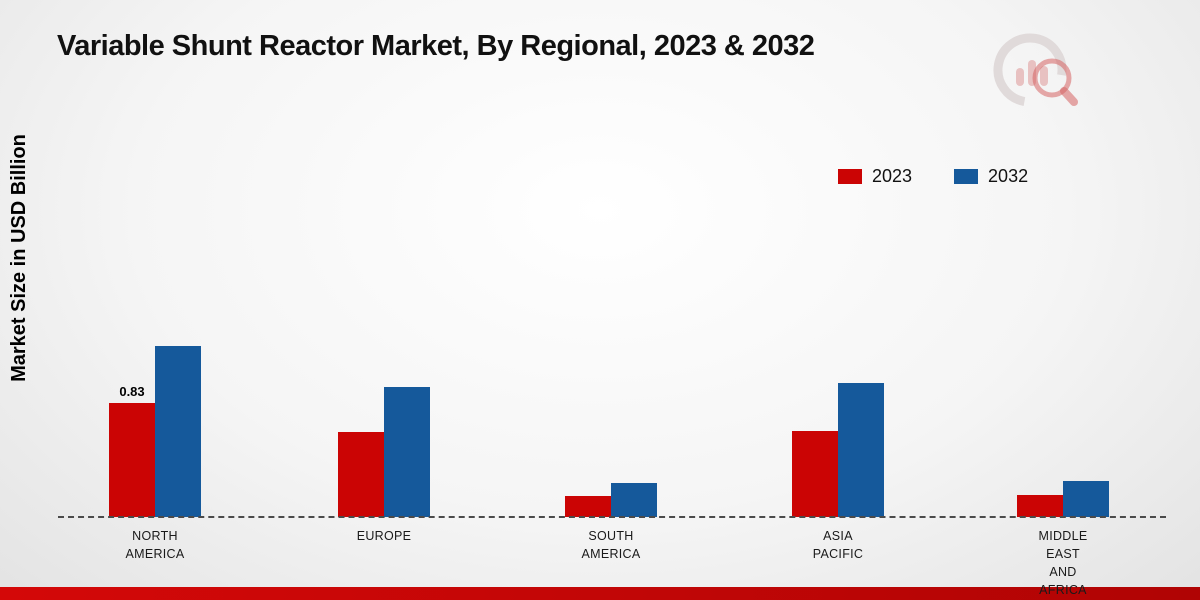 This screenshot has width=1200, height=600. Describe the element at coordinates (132, 391) in the screenshot. I see `bar-value-label-2023-north-america: 0.83` at that location.